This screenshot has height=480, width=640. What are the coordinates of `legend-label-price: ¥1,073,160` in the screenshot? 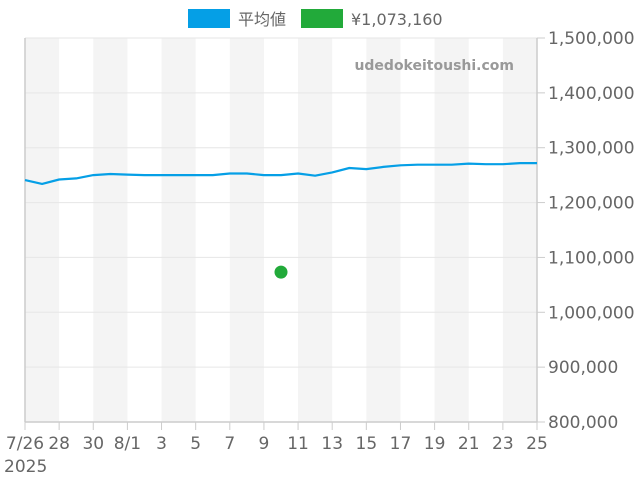 It's located at (397, 19).